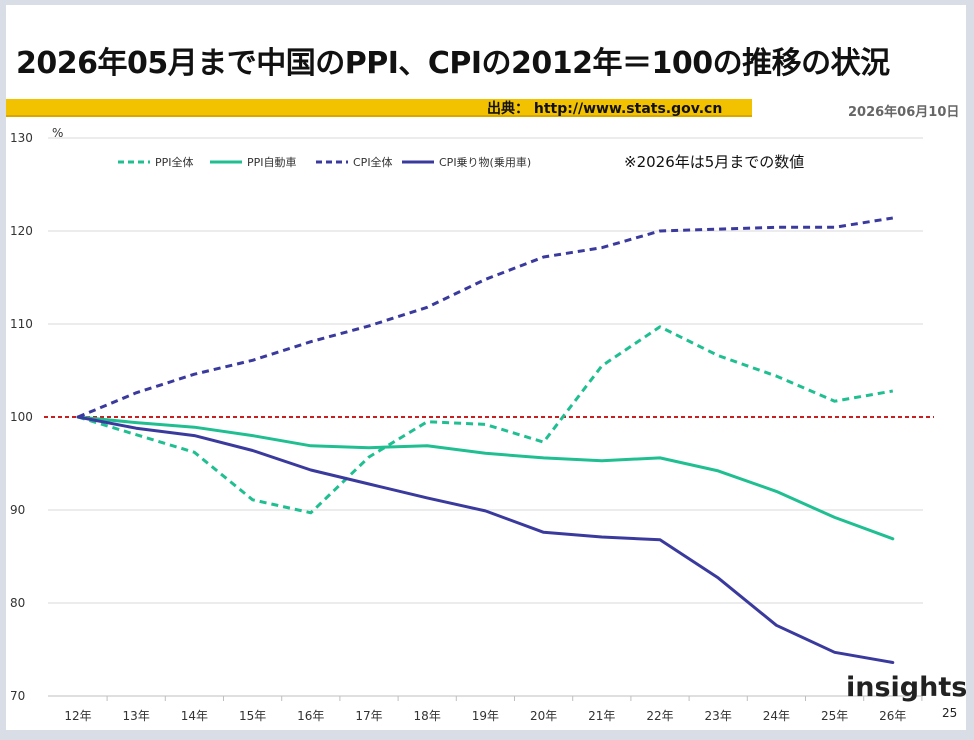 This screenshot has height=740, width=974. I want to click on chart-note: ※2026年は5月までの数値, so click(714, 162).